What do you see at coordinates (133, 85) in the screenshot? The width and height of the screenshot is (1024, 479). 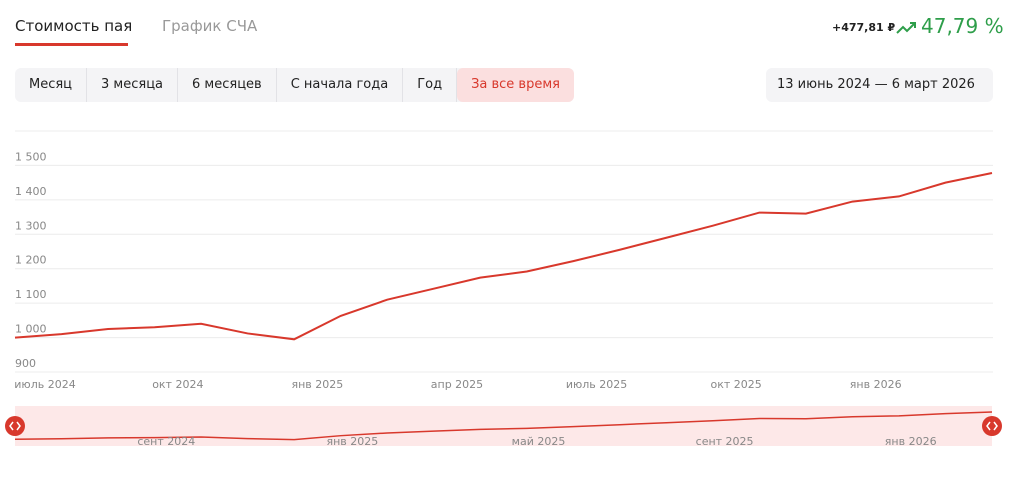 I see `period-button: 3 месяца` at bounding box center [133, 85].